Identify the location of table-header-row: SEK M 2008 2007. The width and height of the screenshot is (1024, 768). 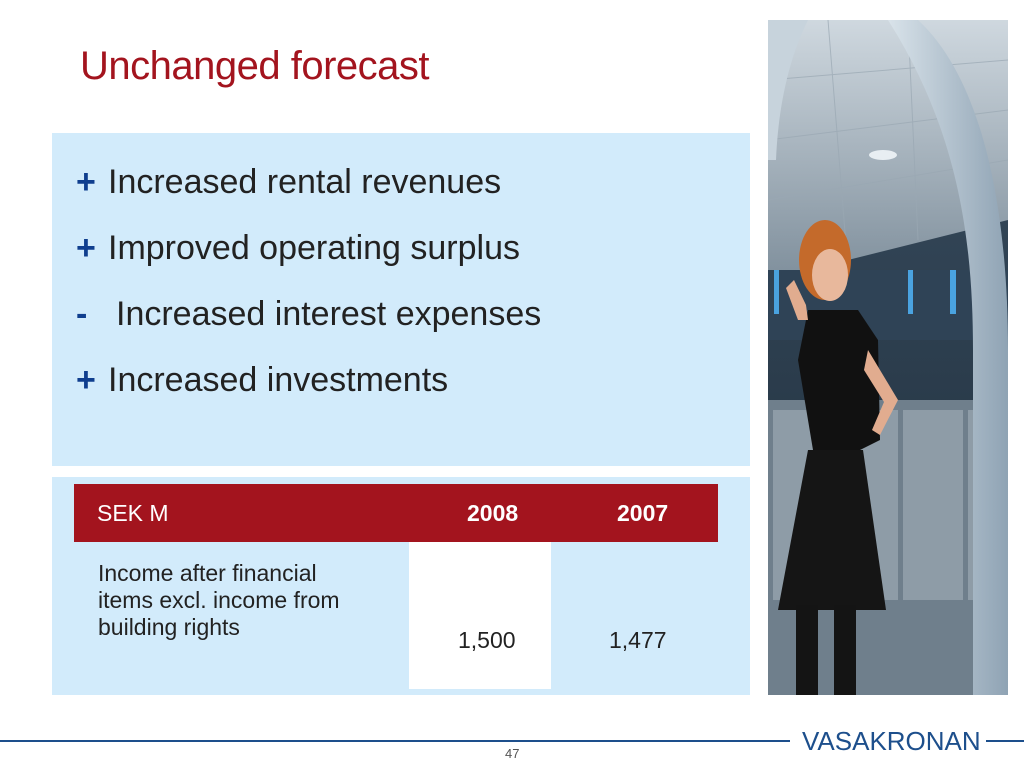
(396, 513).